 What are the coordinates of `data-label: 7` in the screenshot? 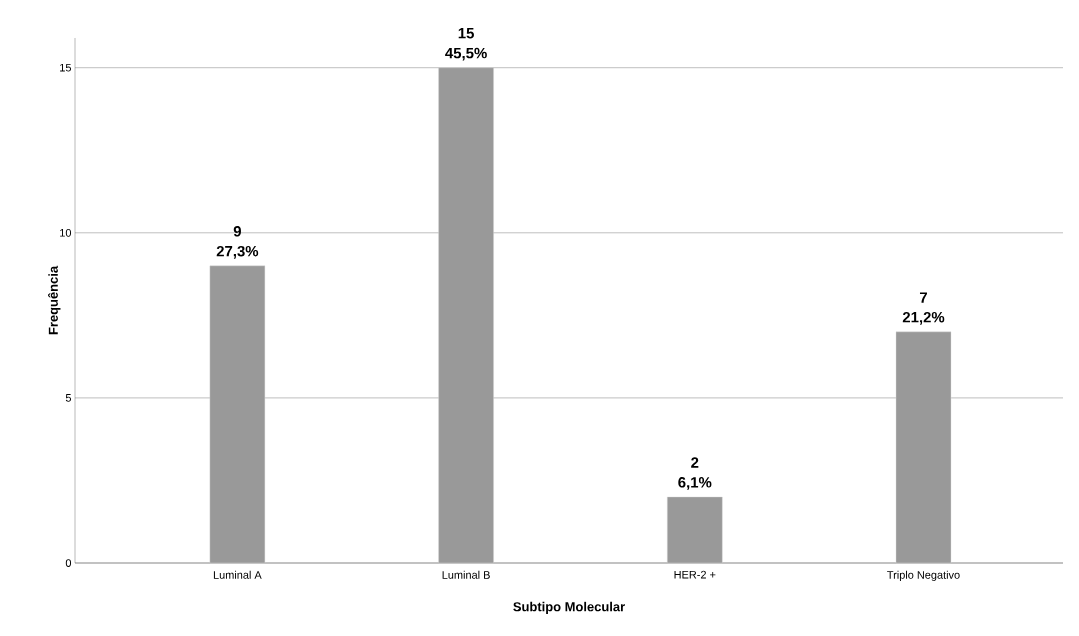 It's located at (923, 297).